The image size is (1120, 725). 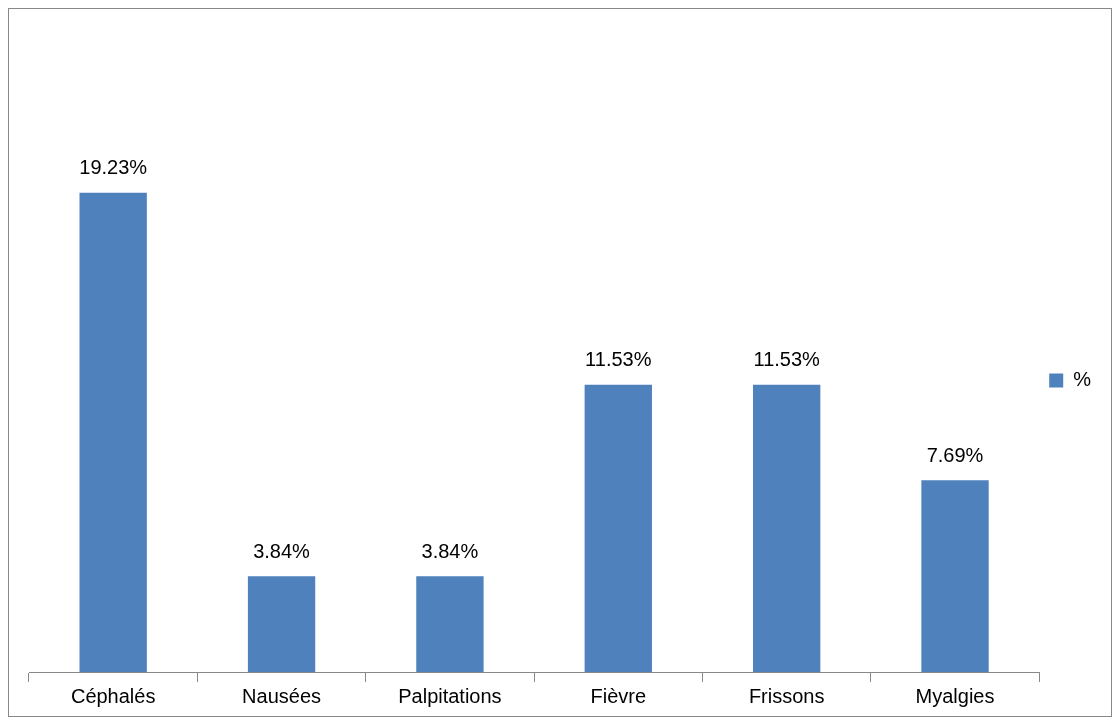 What do you see at coordinates (282, 695) in the screenshot?
I see `x-tick-label: Nausées` at bounding box center [282, 695].